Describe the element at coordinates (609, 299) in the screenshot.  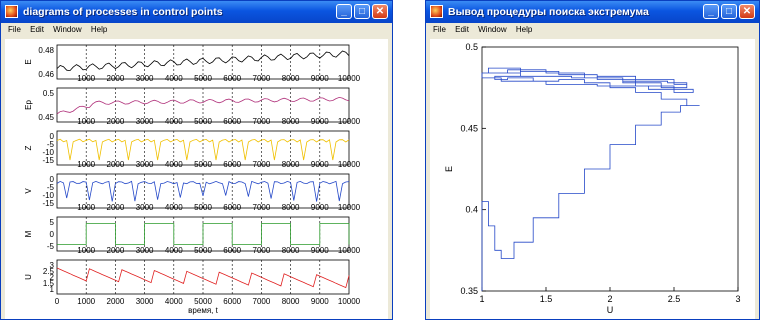
I see `x-tick-label: 2` at that location.